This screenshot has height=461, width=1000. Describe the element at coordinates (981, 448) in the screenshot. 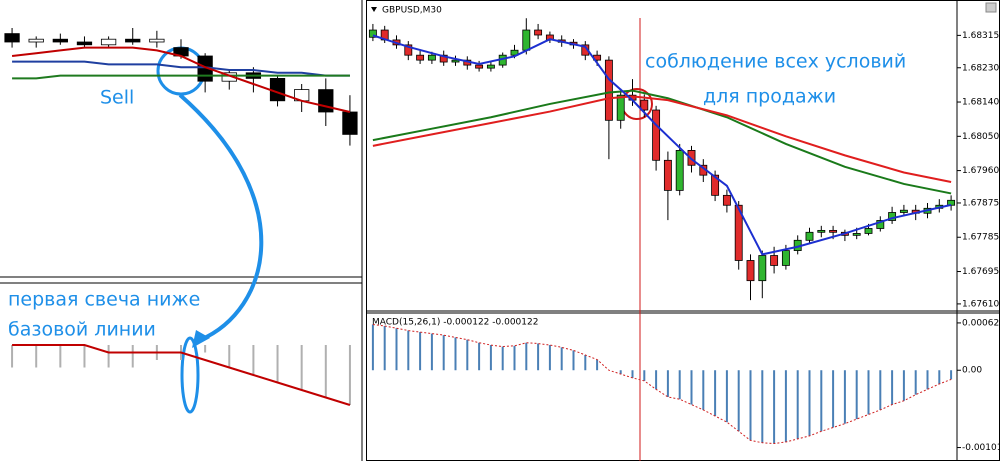

I see `y-tick-label: -0.001013` at that location.